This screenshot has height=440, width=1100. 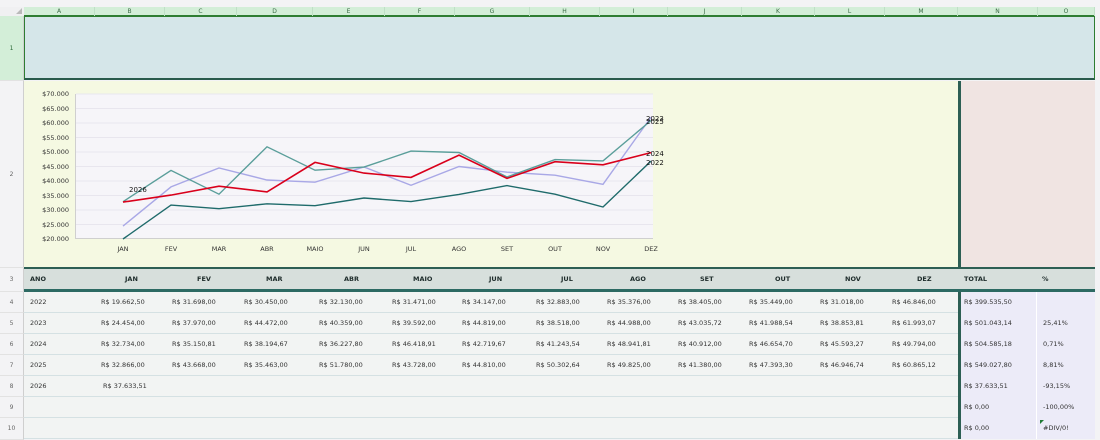 I want to click on cell-nov: R$ 31.018,00, so click(x=842, y=302).